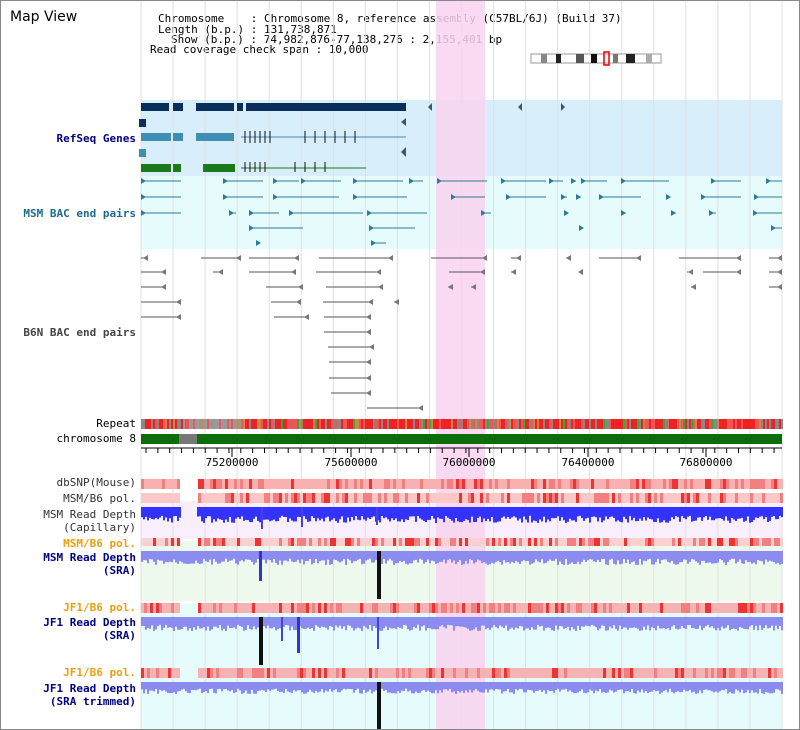 This screenshot has width=800, height=730. Describe the element at coordinates (116, 423) in the screenshot. I see `track-label-repeat: Repeat` at that location.